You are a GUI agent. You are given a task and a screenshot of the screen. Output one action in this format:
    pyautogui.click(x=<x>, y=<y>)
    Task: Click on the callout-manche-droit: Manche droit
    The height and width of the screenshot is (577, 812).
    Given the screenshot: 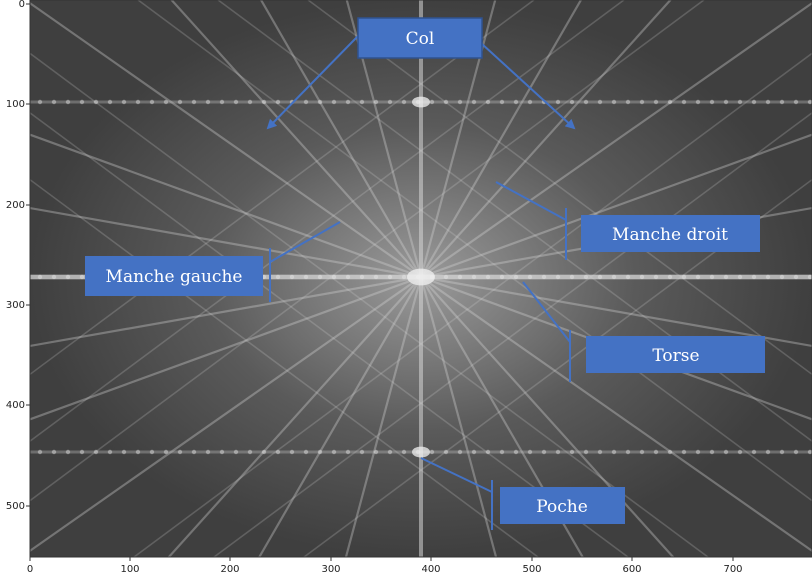 What is the action you would take?
    pyautogui.click(x=670, y=233)
    